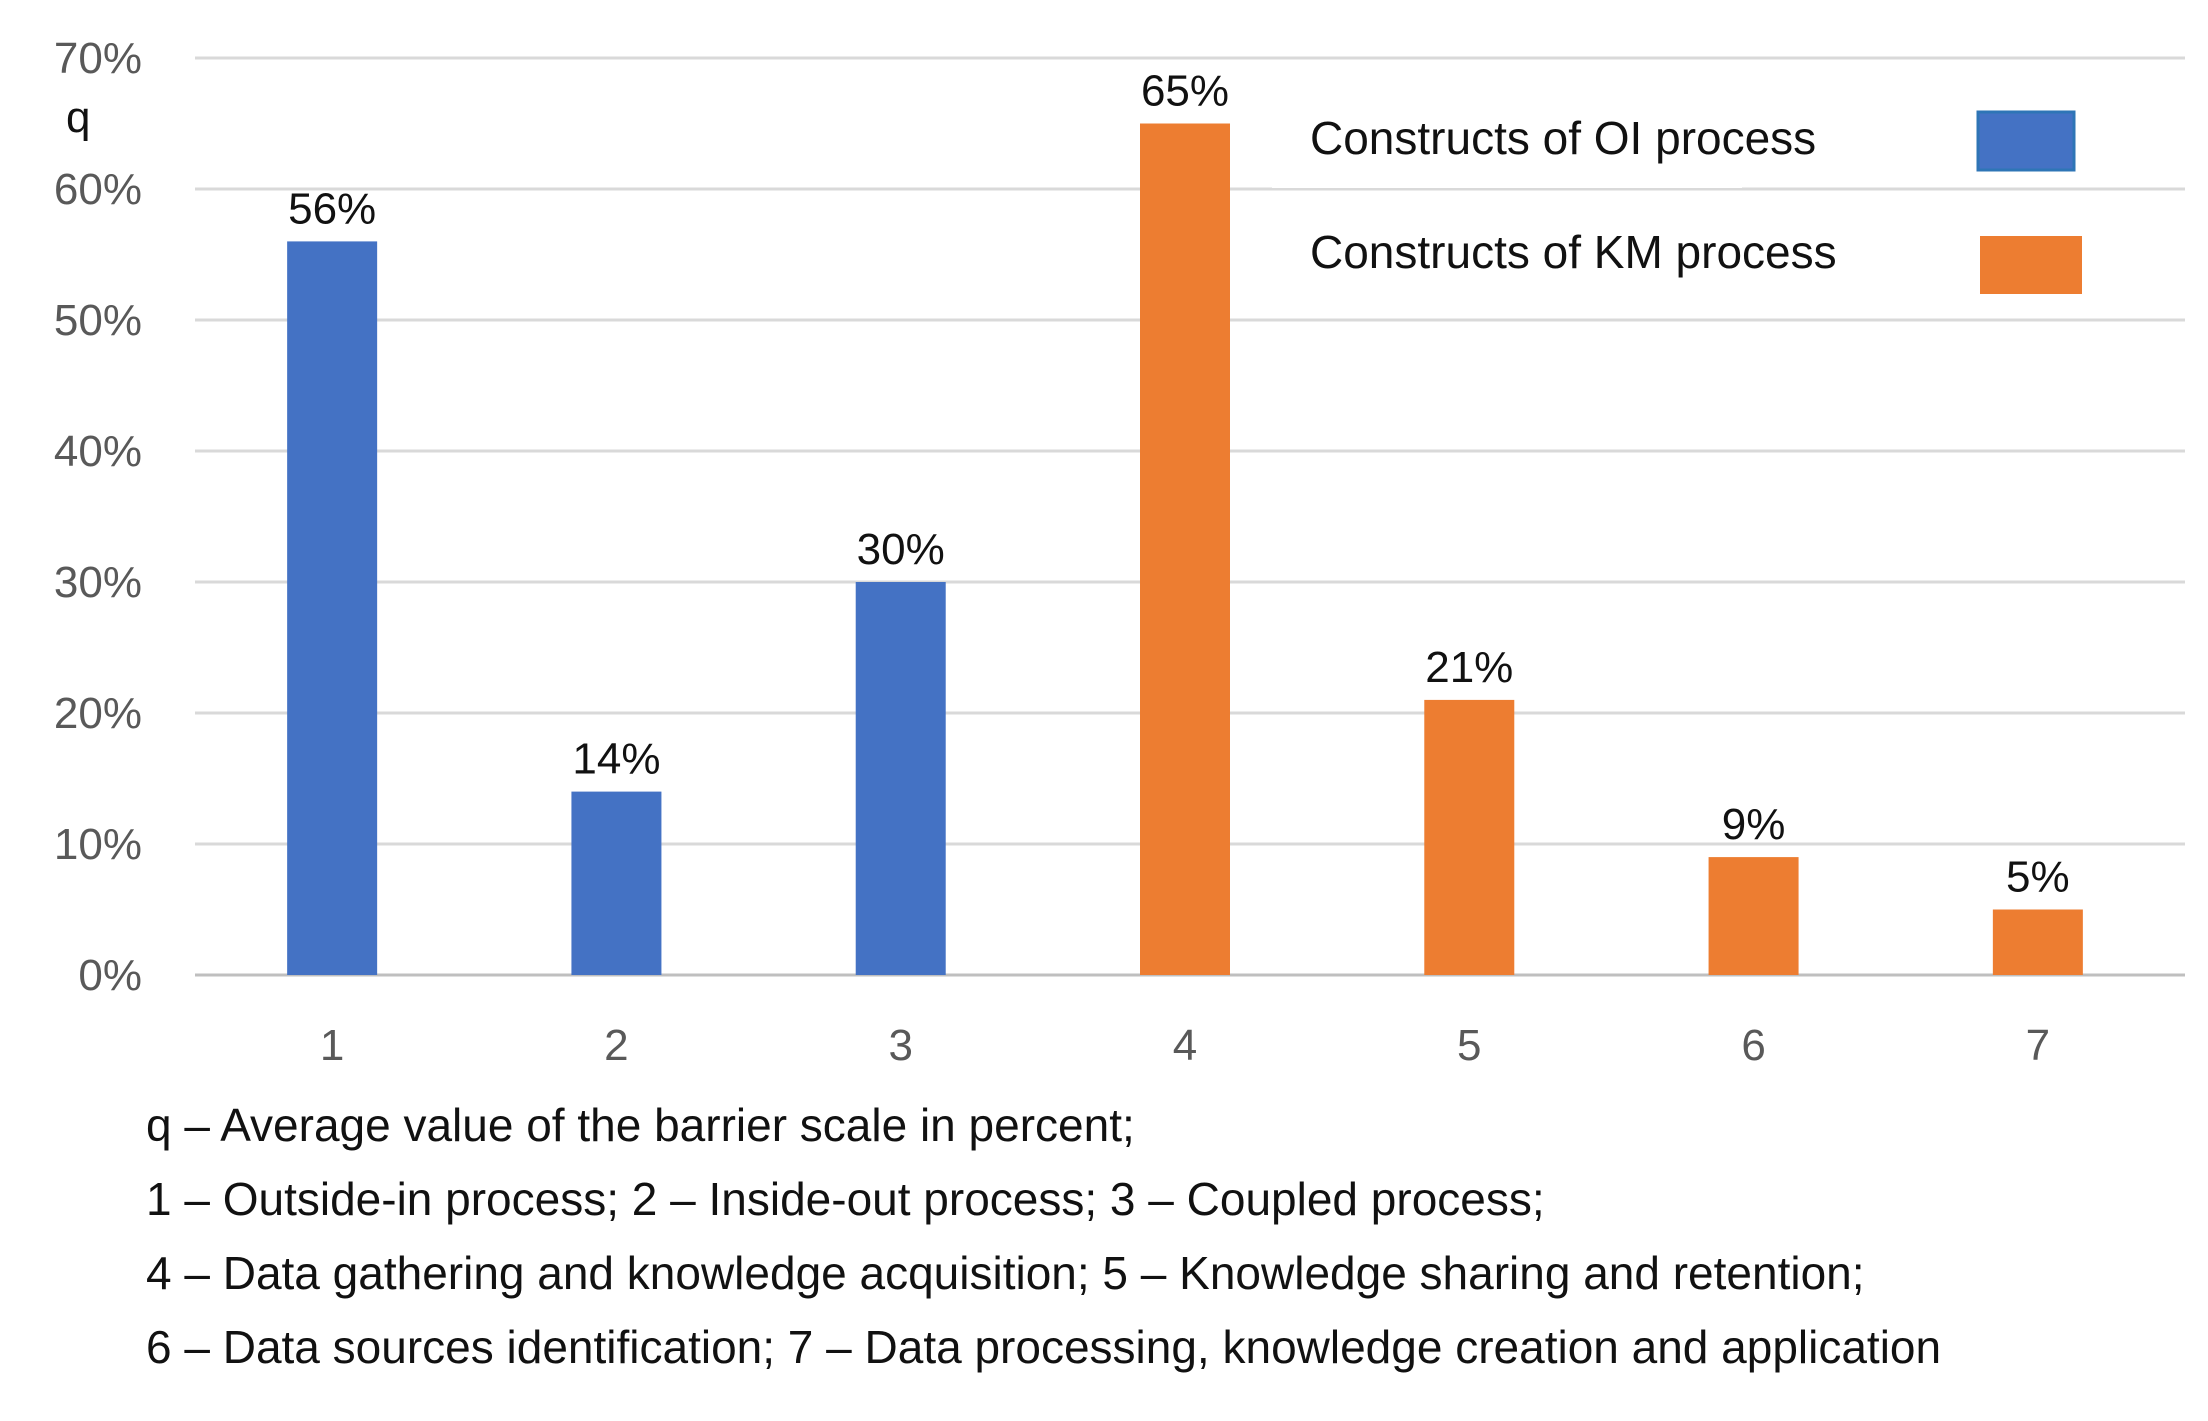 The height and width of the screenshot is (1421, 2208). What do you see at coordinates (78, 117) in the screenshot?
I see `y-axis-label: q` at bounding box center [78, 117].